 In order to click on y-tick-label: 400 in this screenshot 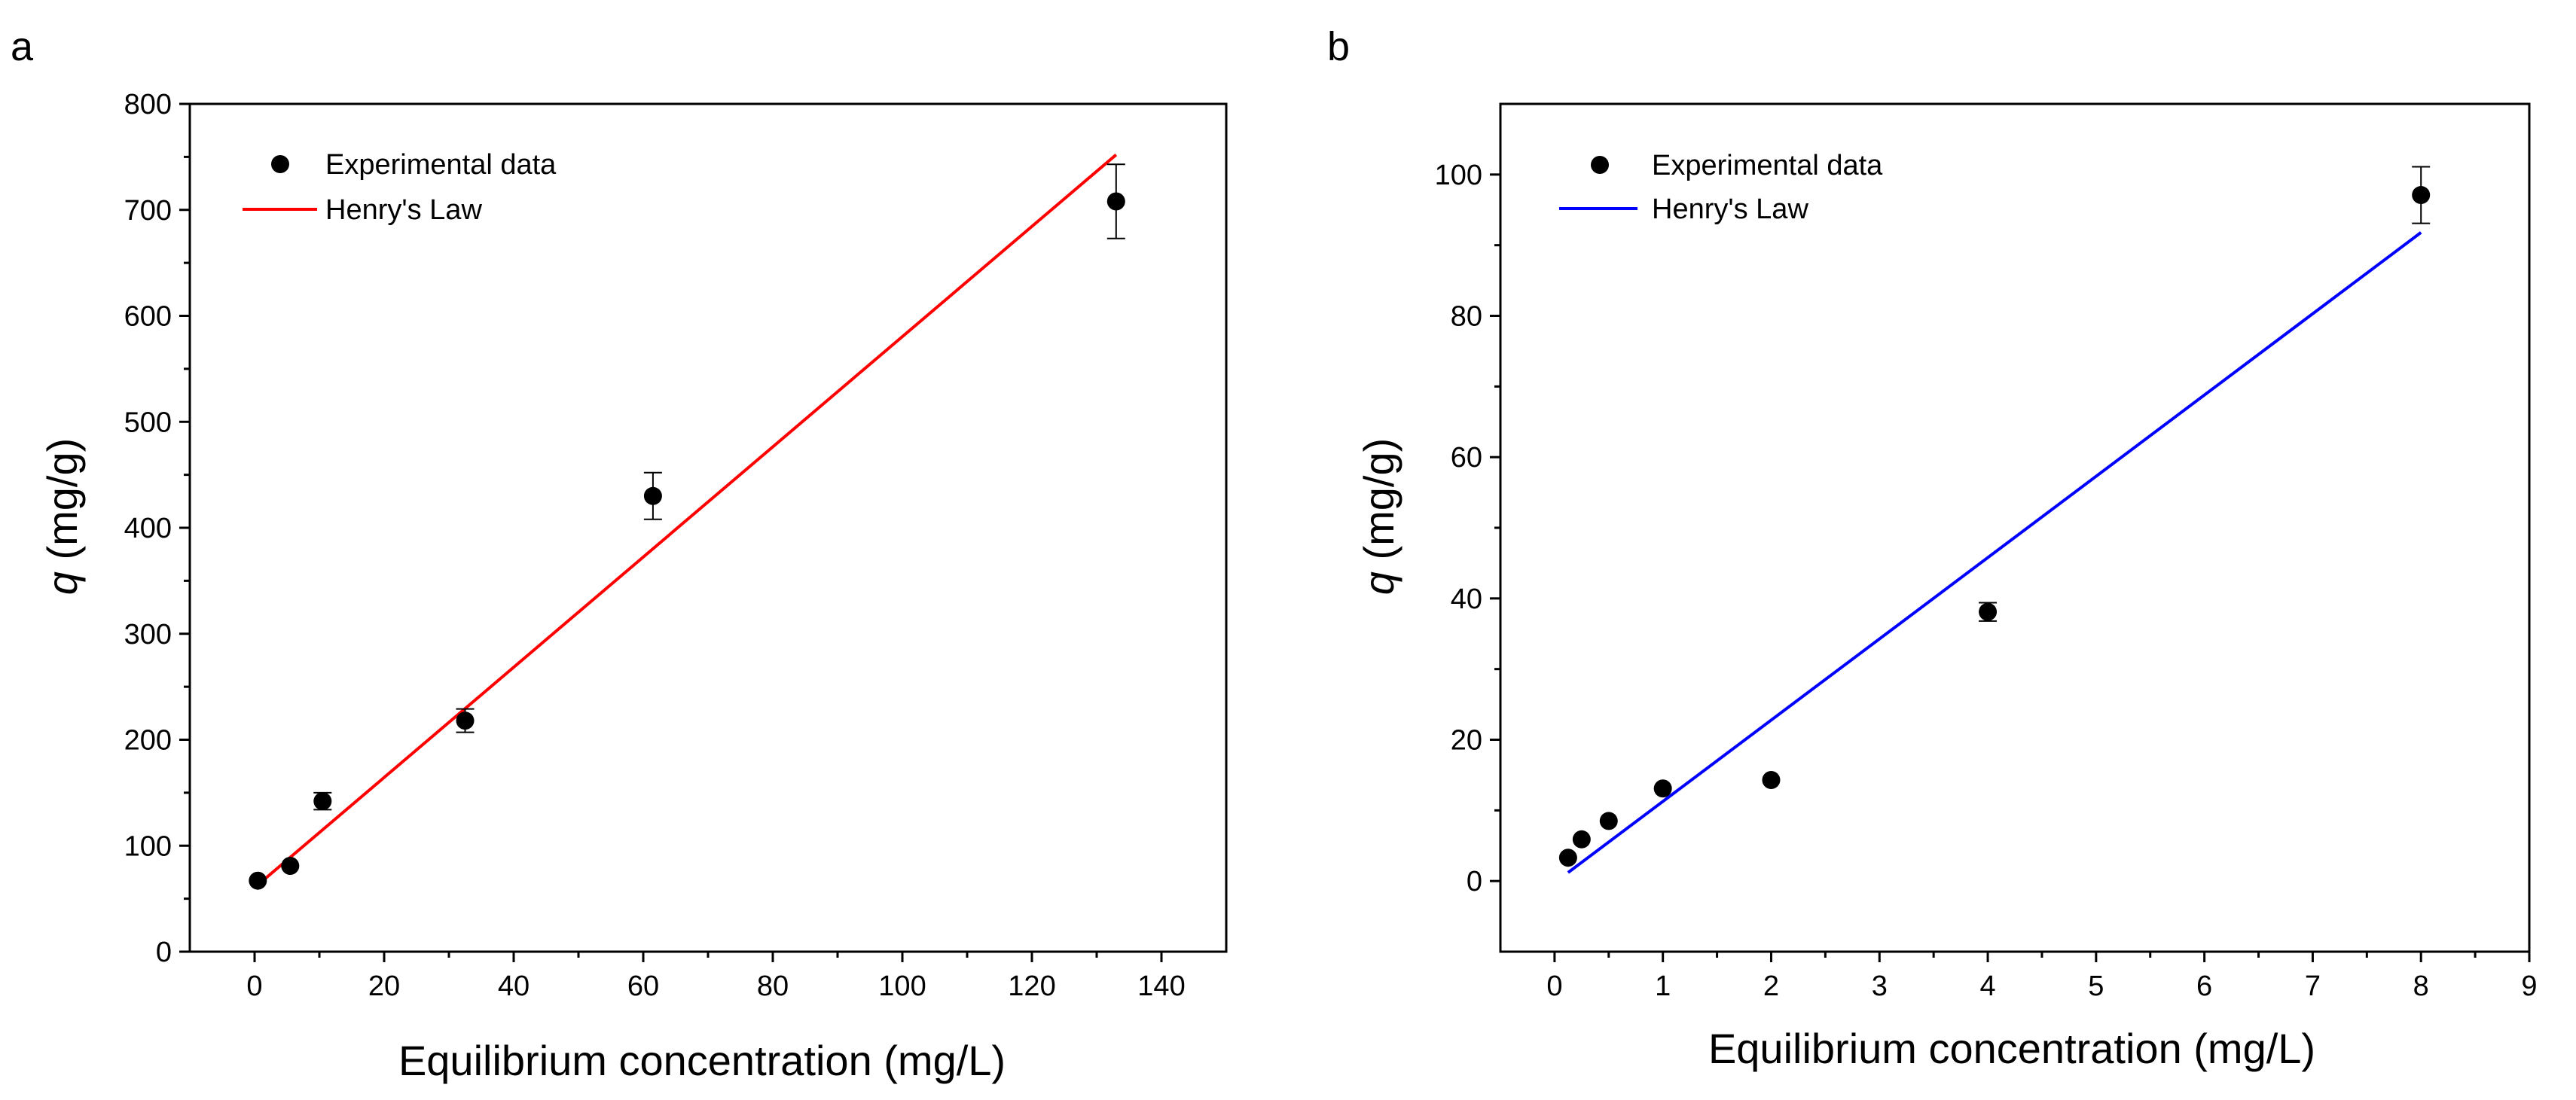, I will do `click(148, 528)`.